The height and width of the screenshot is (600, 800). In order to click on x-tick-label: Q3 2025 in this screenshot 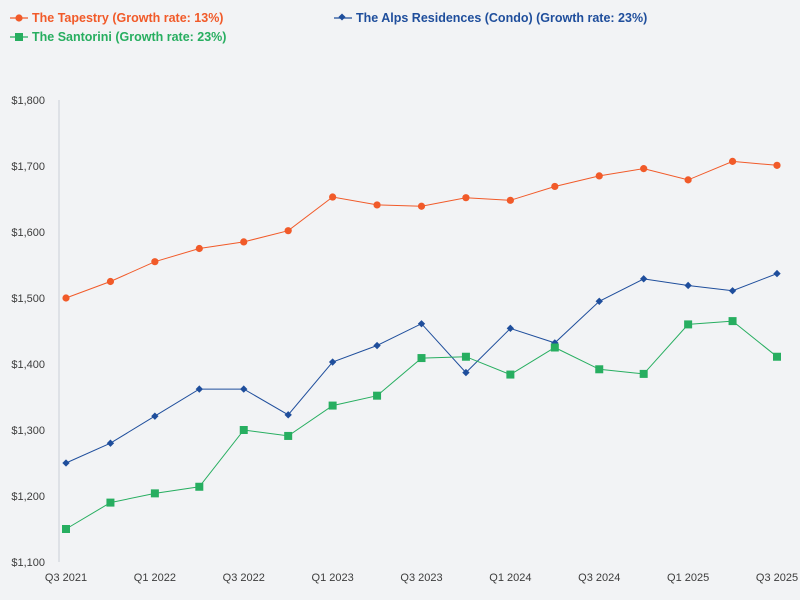, I will do `click(777, 578)`.